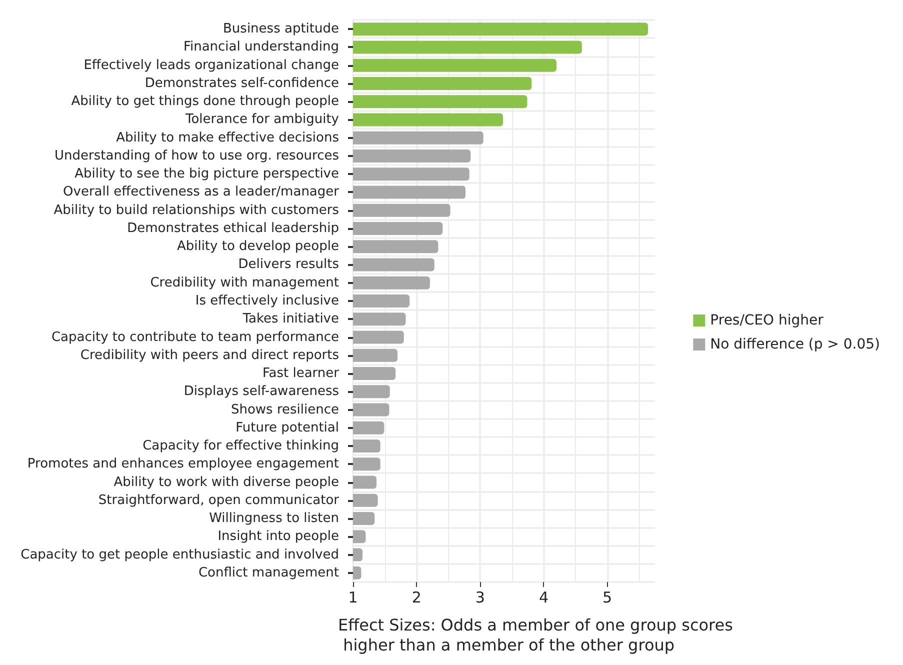  Describe the element at coordinates (543, 597) in the screenshot. I see `x-tick-label: 4` at that location.